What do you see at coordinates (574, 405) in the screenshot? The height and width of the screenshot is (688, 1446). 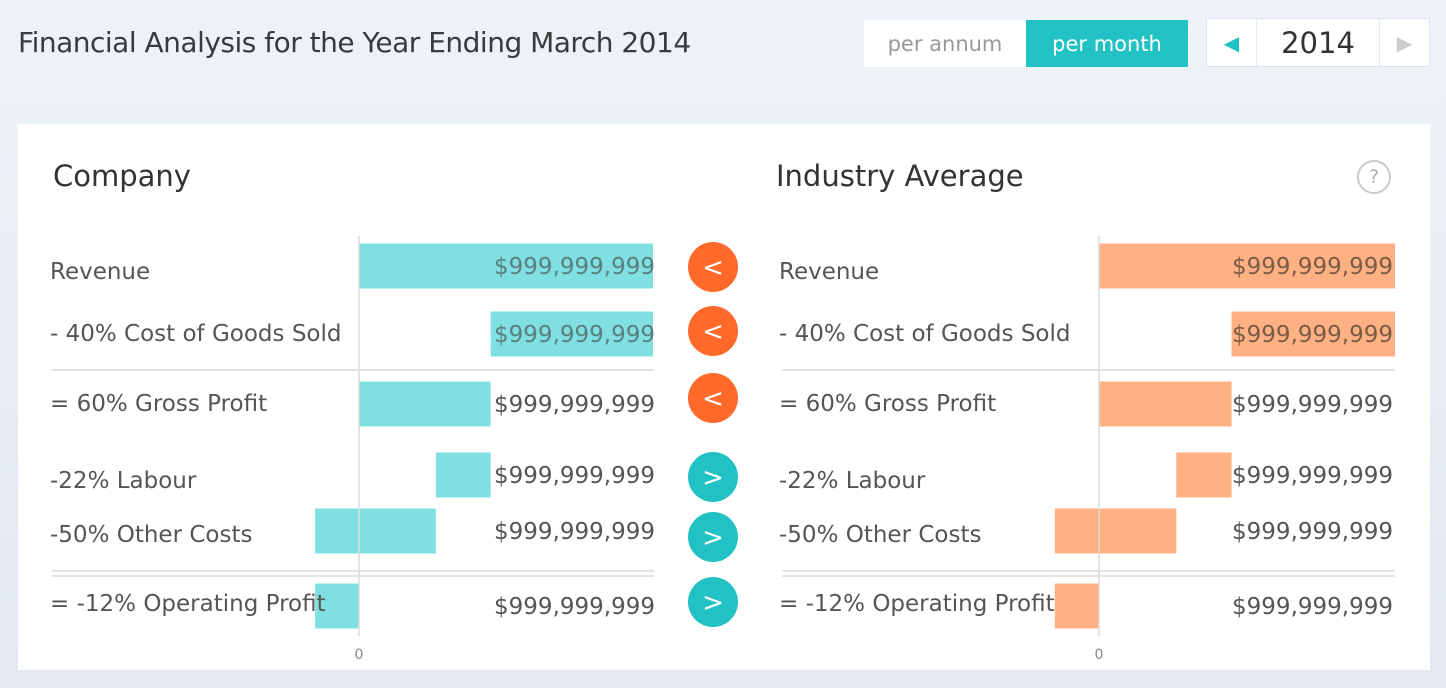 I see `company-value-label-2: $999,999,999` at bounding box center [574, 405].